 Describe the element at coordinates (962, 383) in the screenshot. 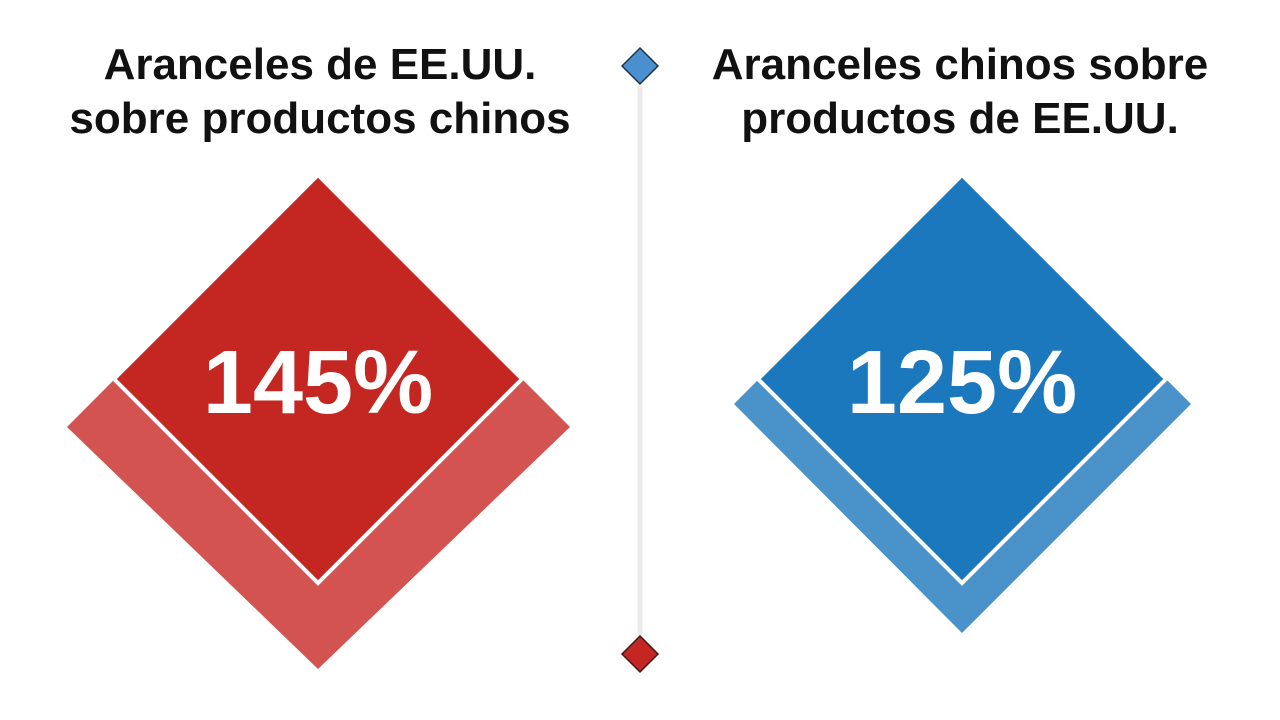

I see `china-tariff-value-label: 125%` at that location.